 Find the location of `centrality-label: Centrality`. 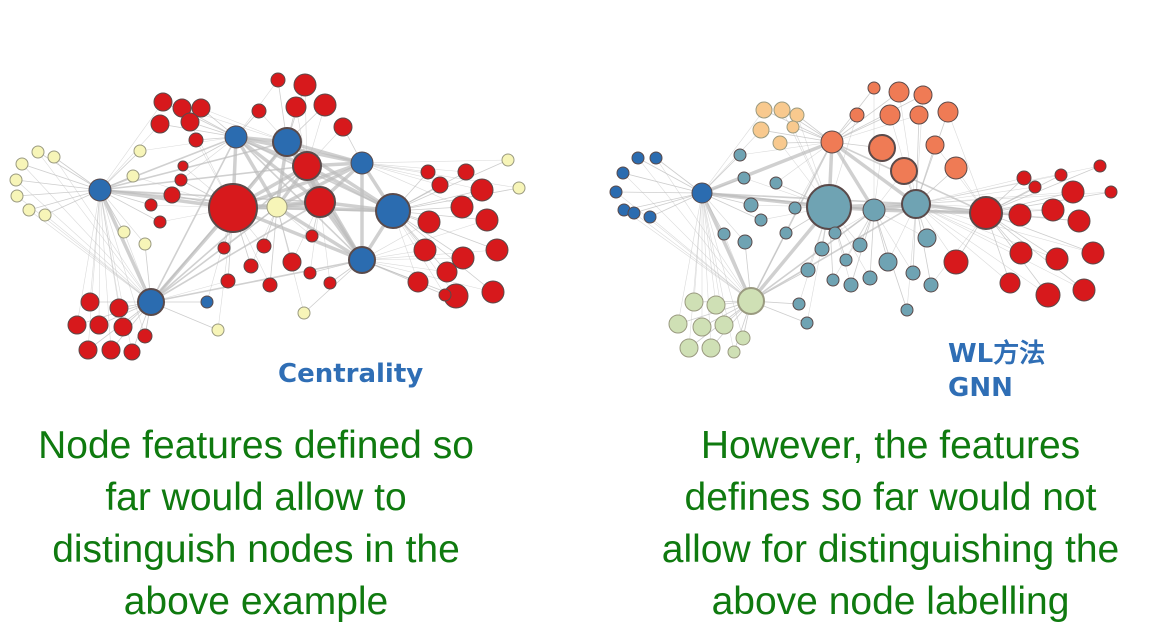

centrality-label: Centrality is located at coordinates (351, 374).